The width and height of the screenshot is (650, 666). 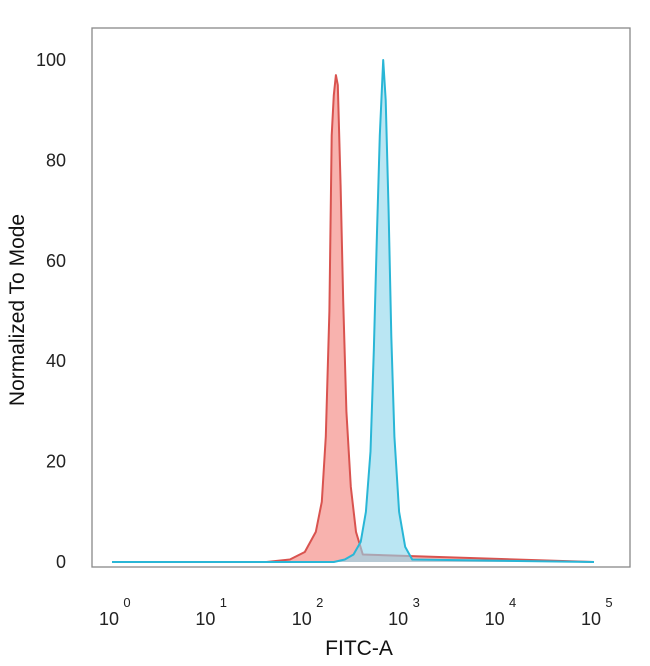 What do you see at coordinates (223, 602) in the screenshot?
I see `x-tick-exponent: 1` at bounding box center [223, 602].